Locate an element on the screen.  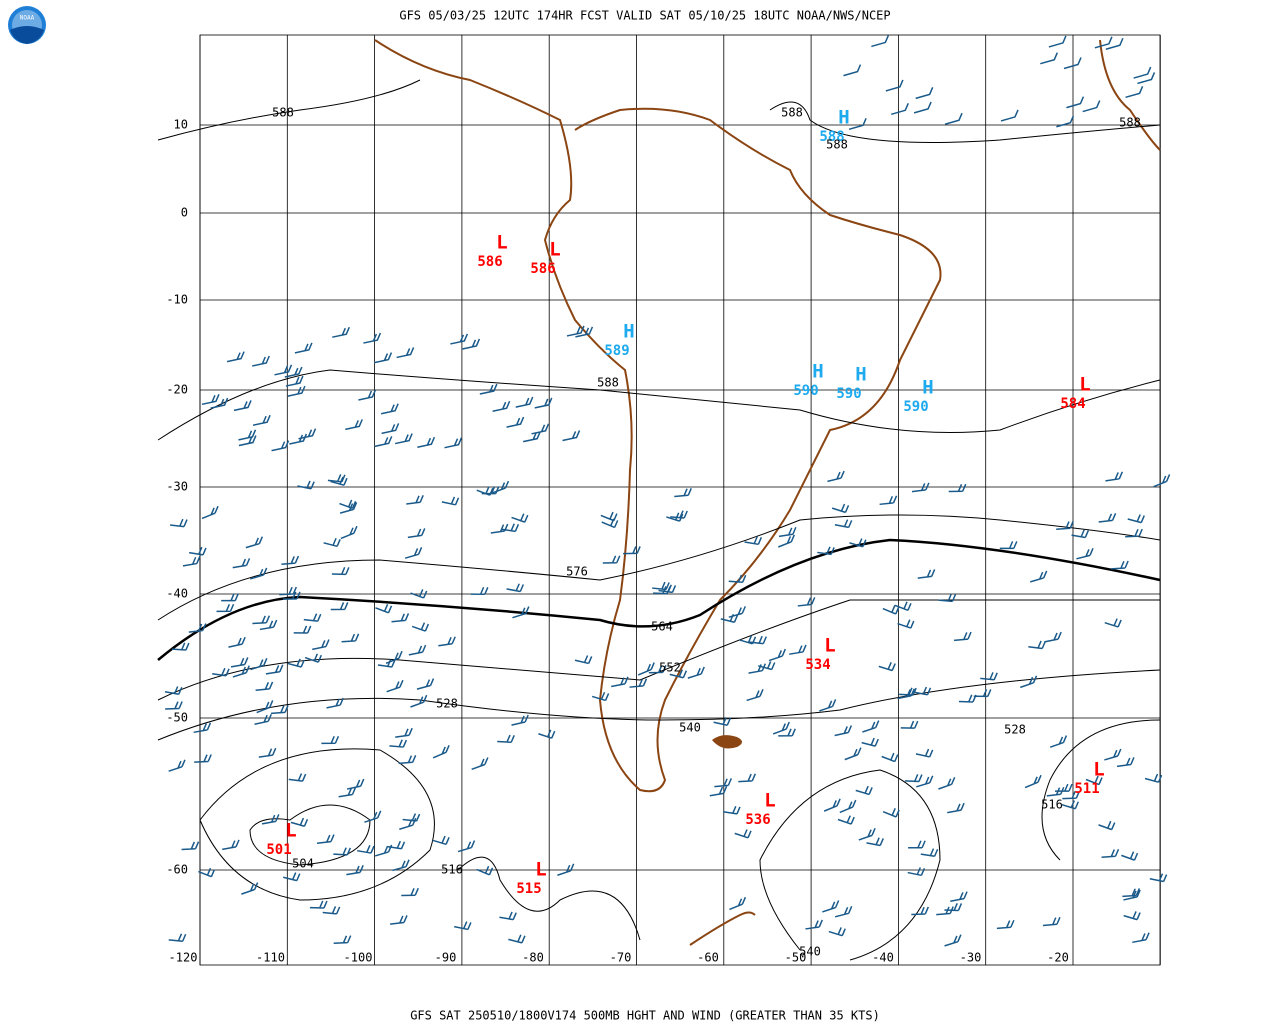
longitude-label: -90 is located at coordinates (446, 958).